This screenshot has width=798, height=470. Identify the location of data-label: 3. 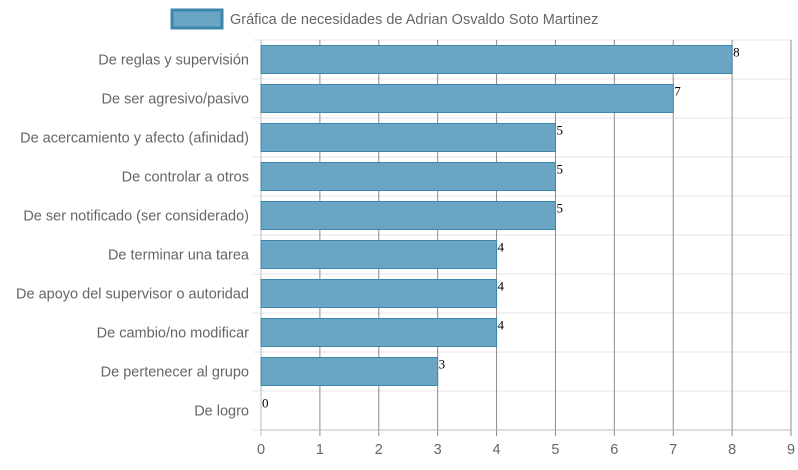
(442, 364).